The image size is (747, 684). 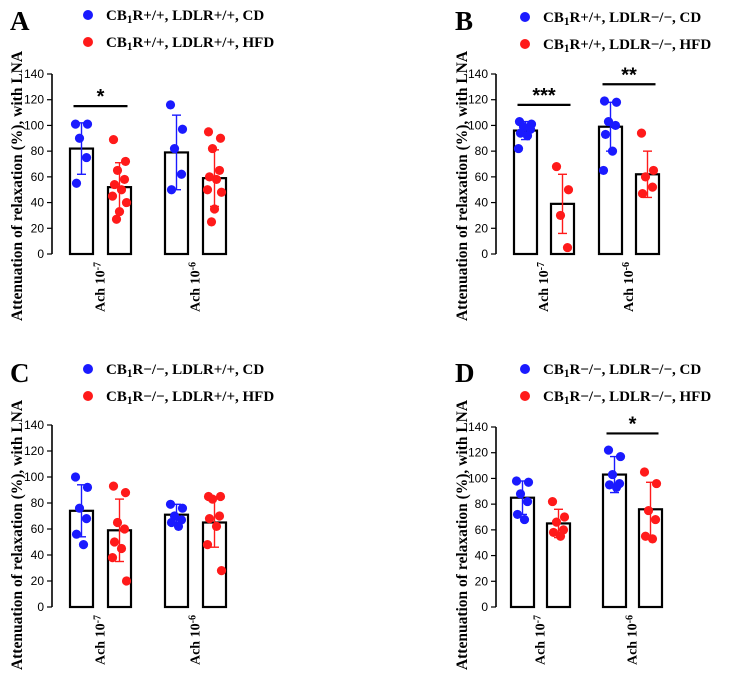 I want to click on legend-label-hfd: CB1R−/−, LDLR+/+, HFD, so click(x=190, y=398).